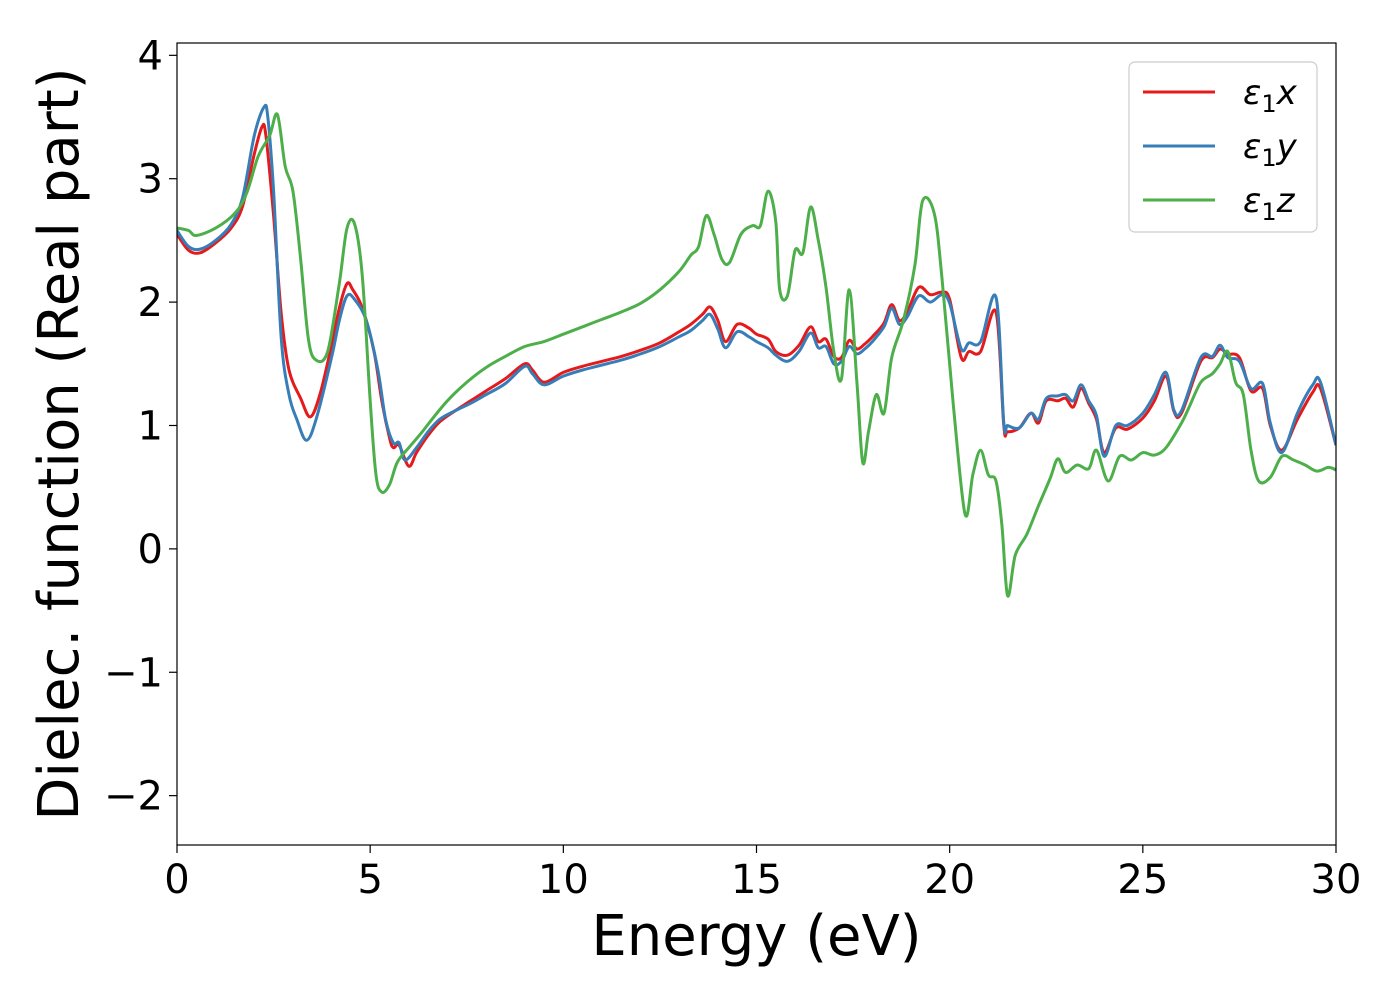 Image resolution: width=1400 pixels, height=1000 pixels. Describe the element at coordinates (150, 56) in the screenshot. I see `y-tick-label: 4` at that location.